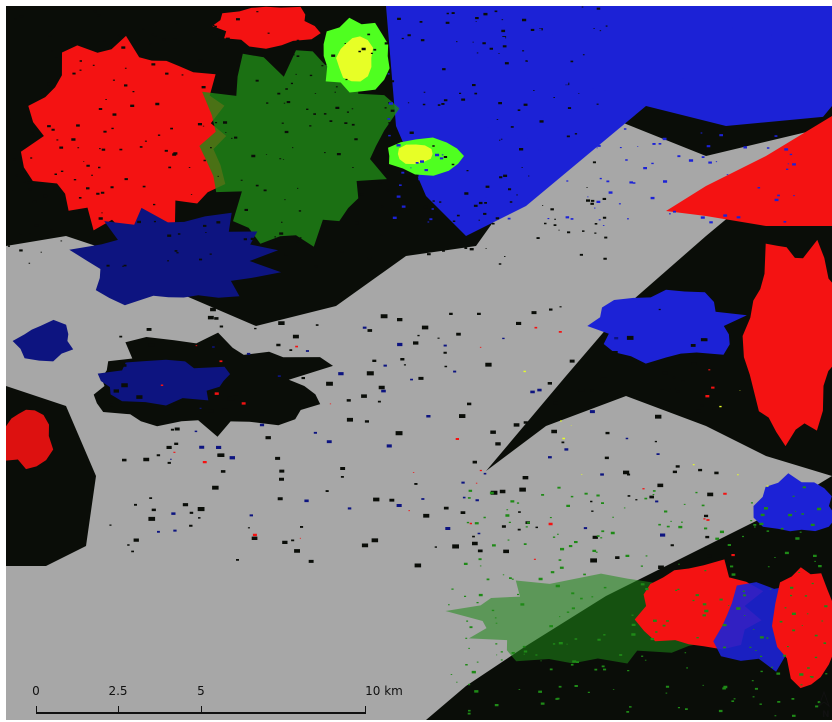  Describe the element at coordinates (43, 340) in the screenshot. I see `dark-blue-west` at that location.